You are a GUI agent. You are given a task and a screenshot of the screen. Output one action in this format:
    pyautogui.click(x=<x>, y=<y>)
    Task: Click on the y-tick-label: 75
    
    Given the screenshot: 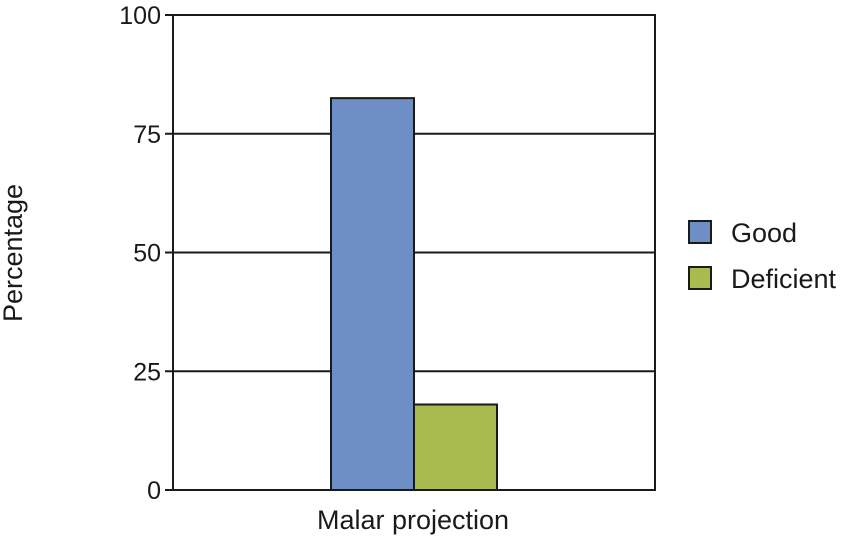 What is the action you would take?
    pyautogui.click(x=147, y=135)
    